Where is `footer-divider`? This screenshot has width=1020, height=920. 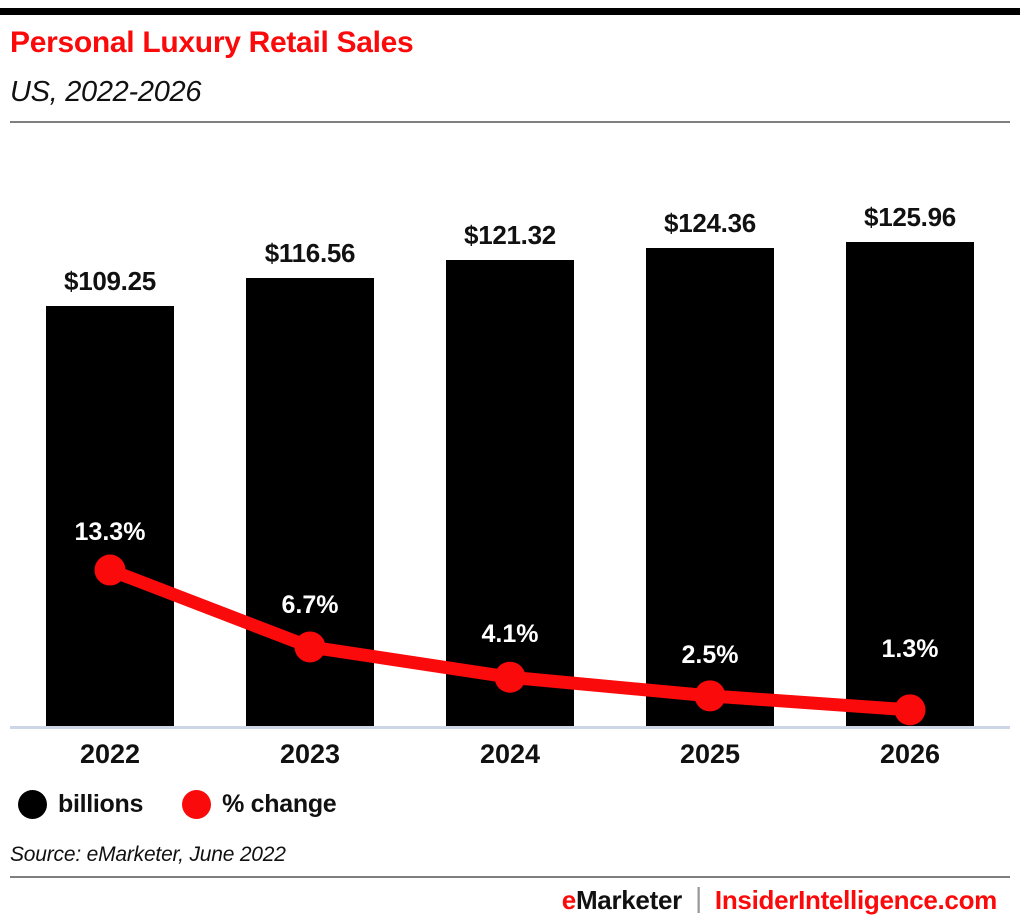 footer-divider is located at coordinates (510, 877).